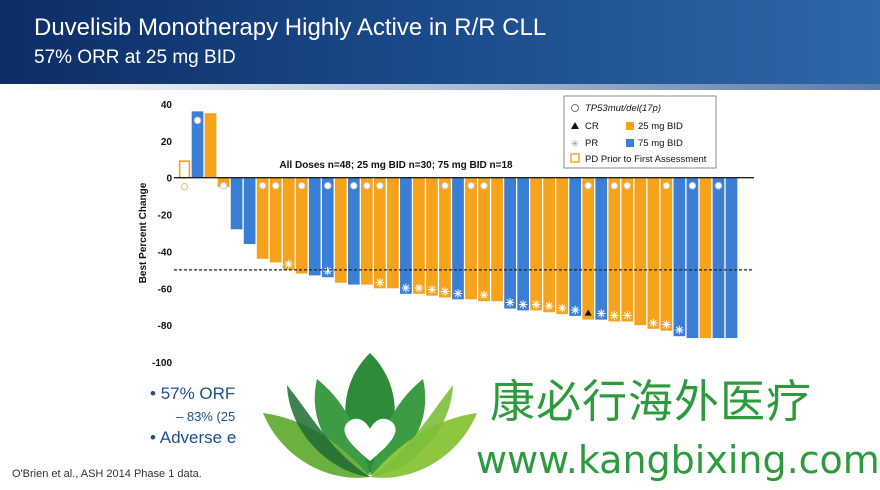 The width and height of the screenshot is (880, 490). Describe the element at coordinates (660, 126) in the screenshot. I see `legend-25mg-label: 25 mg BID` at that location.